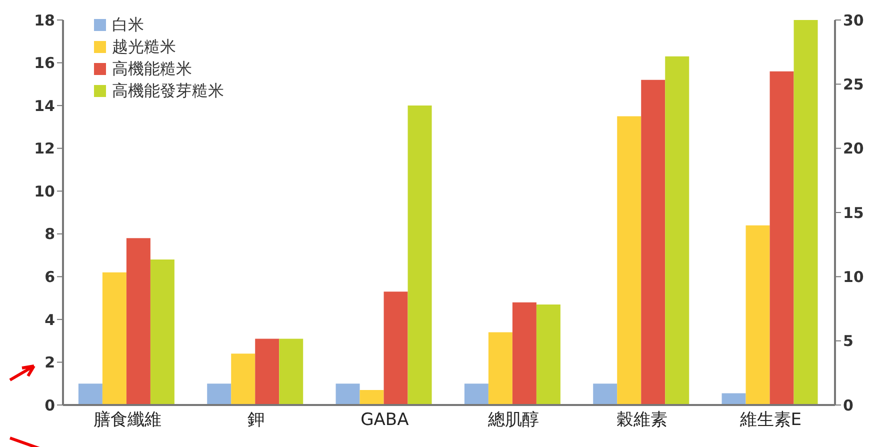  What do you see at coordinates (49, 234) in the screenshot?
I see `y-tick-label: 8` at bounding box center [49, 234].